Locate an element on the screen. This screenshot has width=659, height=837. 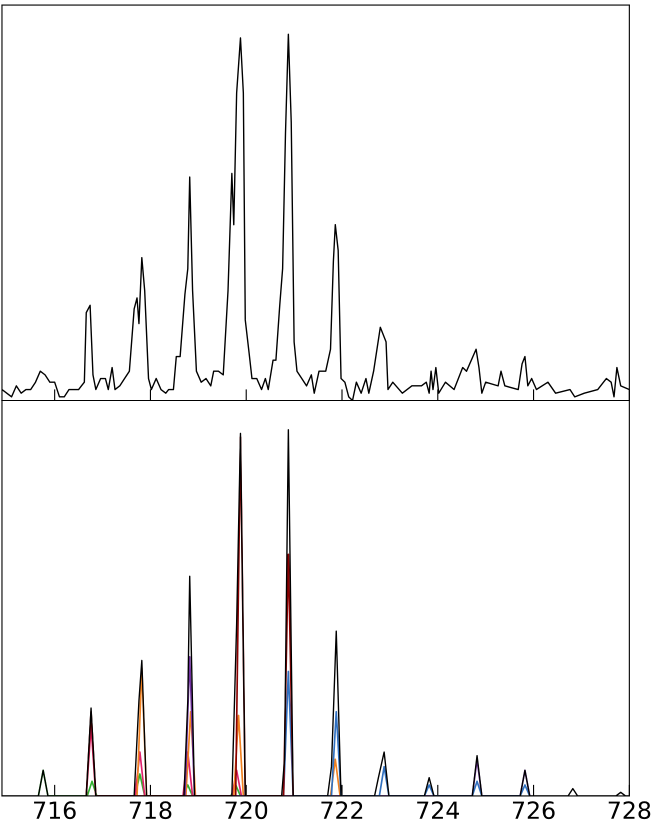
x-tick-label: 724 is located at coordinates (438, 810).